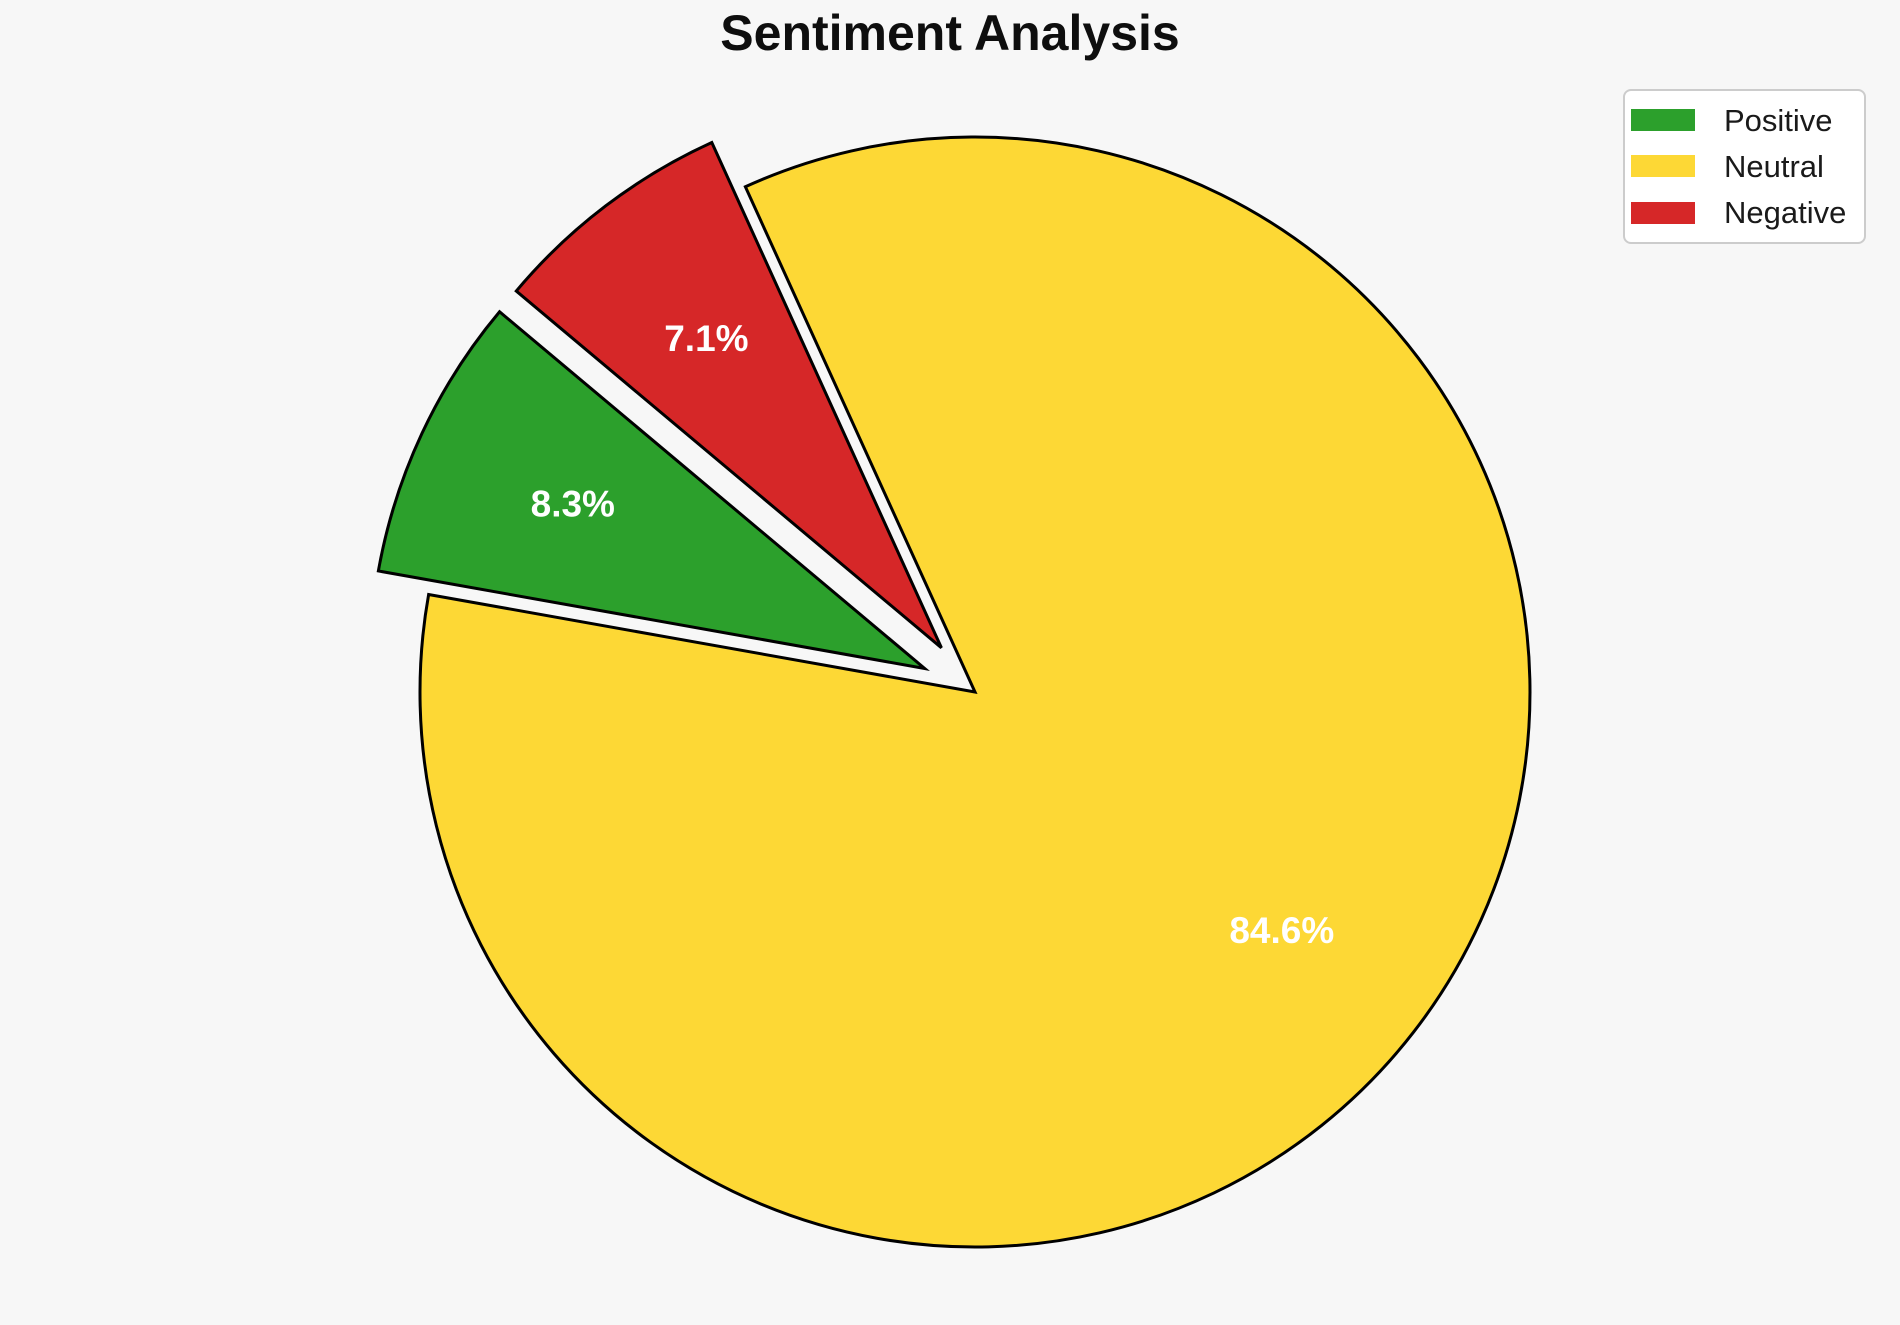 This screenshot has width=1900, height=1325. I want to click on pie-slice-percent-negative: 7.1%, so click(706, 338).